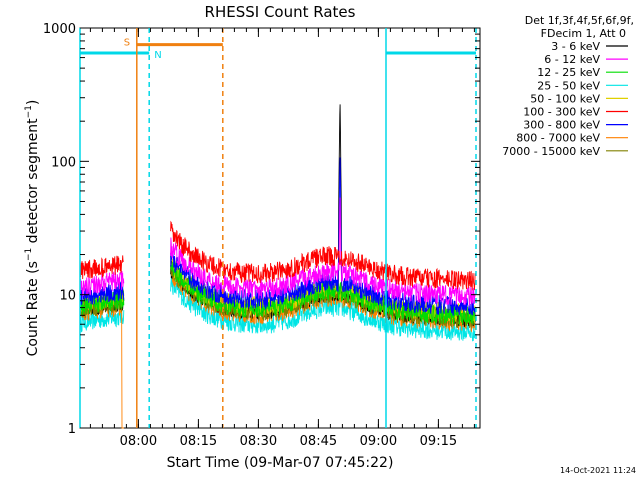 This screenshot has height=480, width=640. Describe the element at coordinates (583, 33) in the screenshot. I see `legend-header-line-2: FDecim 1, Att 0` at that location.